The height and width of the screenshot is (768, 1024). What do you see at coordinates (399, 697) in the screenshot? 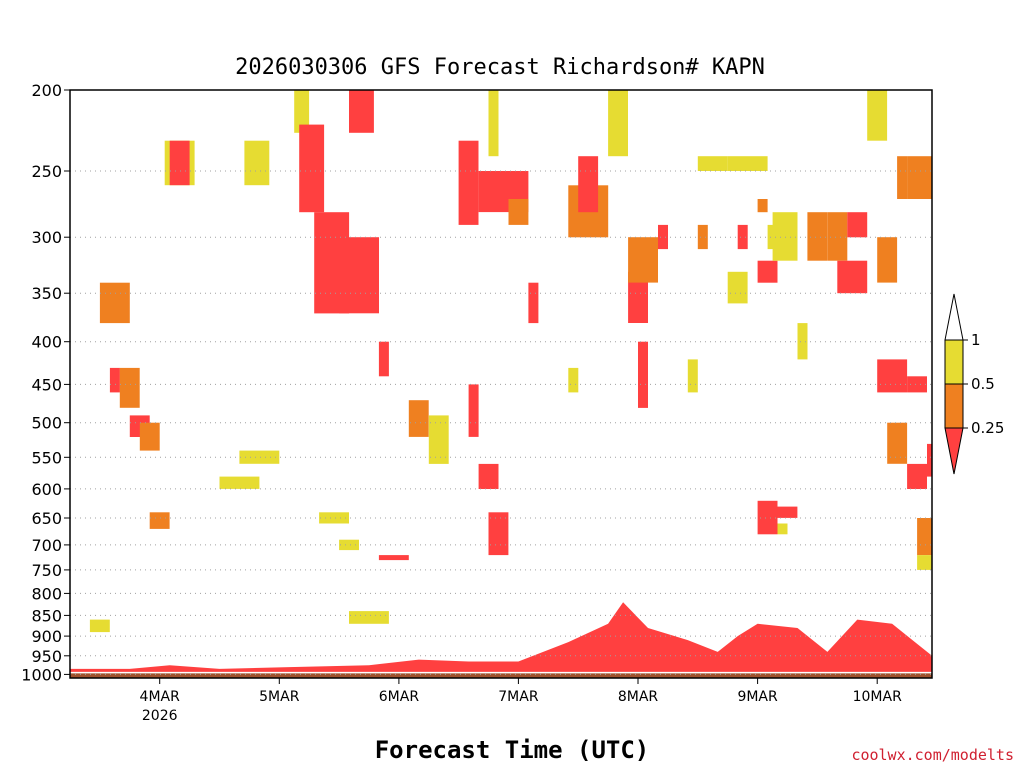
I see `x-tick-label-6MAR: 6MAR` at bounding box center [399, 697].